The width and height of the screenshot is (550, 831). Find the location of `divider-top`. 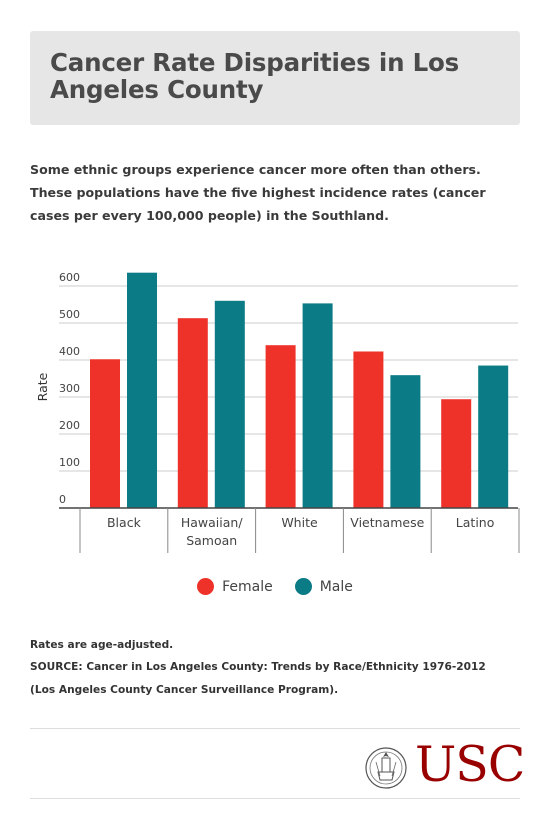

divider-top is located at coordinates (275, 728).